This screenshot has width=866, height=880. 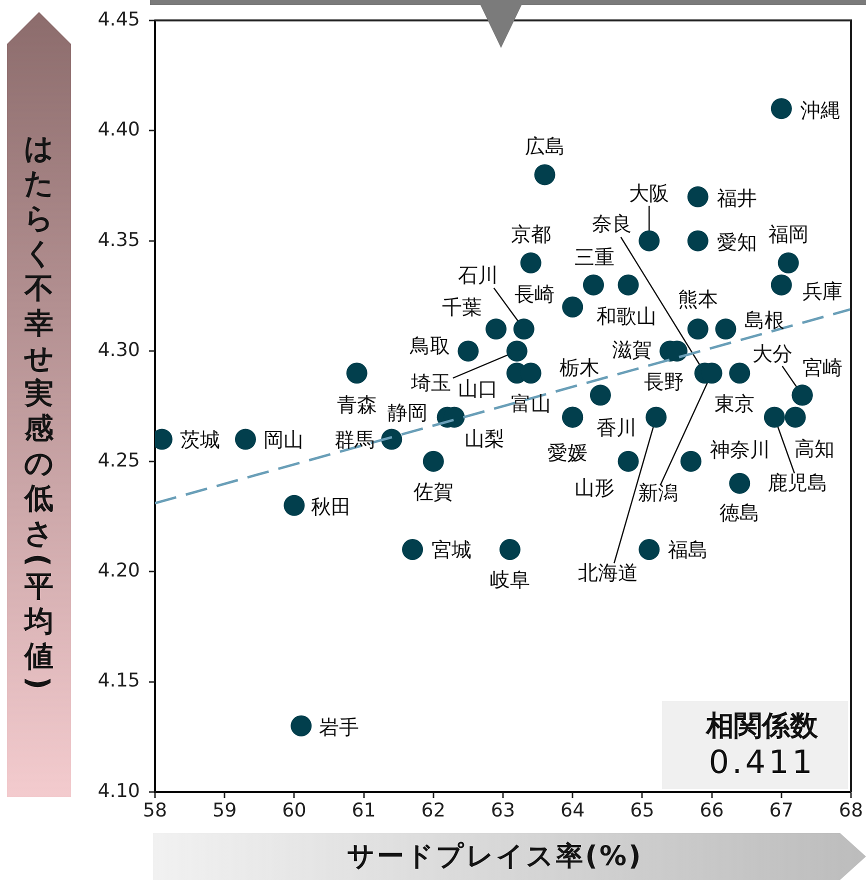 I want to click on annotation: 青森, so click(x=356, y=404).